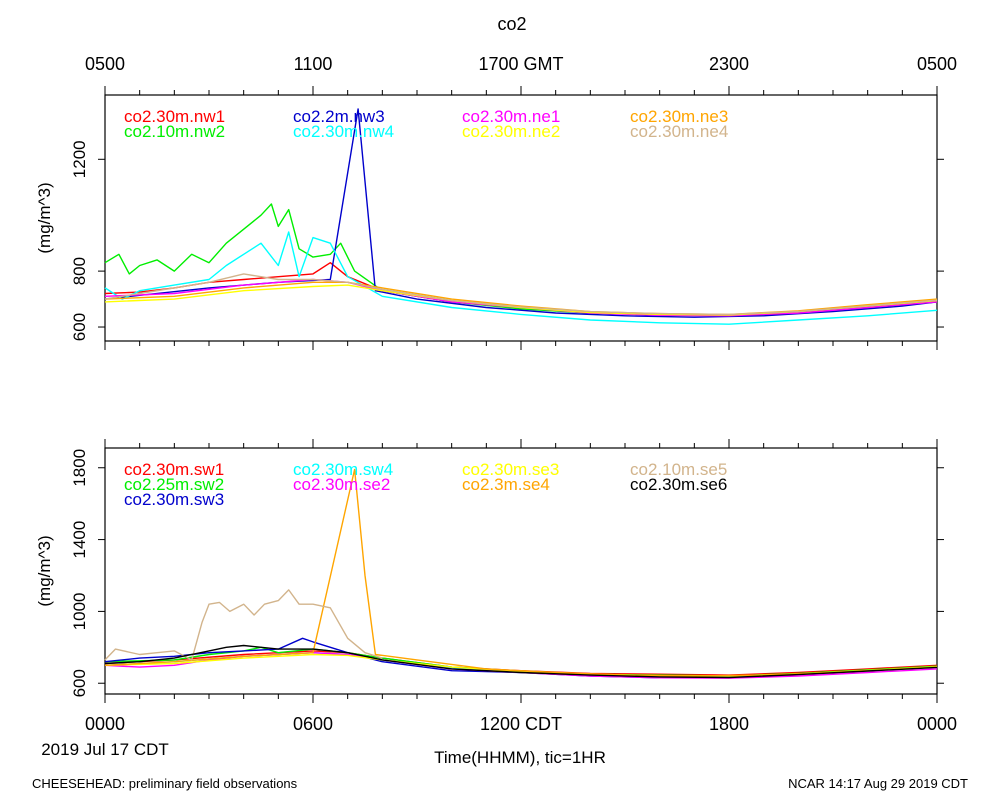 The height and width of the screenshot is (800, 1000). Describe the element at coordinates (79, 540) in the screenshot. I see `bottom-y-tick-label: 1400` at that location.